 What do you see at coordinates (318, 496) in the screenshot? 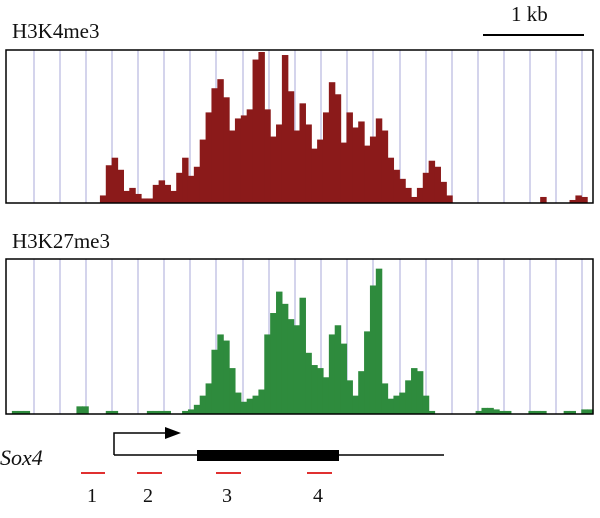
I see `fragment-label-4: 4` at bounding box center [318, 496].